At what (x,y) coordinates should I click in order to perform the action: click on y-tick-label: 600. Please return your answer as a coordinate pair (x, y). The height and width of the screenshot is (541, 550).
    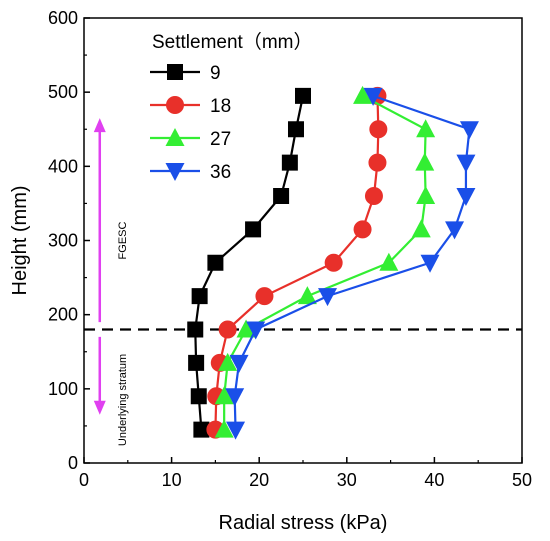
    Looking at the image, I should click on (63, 18).